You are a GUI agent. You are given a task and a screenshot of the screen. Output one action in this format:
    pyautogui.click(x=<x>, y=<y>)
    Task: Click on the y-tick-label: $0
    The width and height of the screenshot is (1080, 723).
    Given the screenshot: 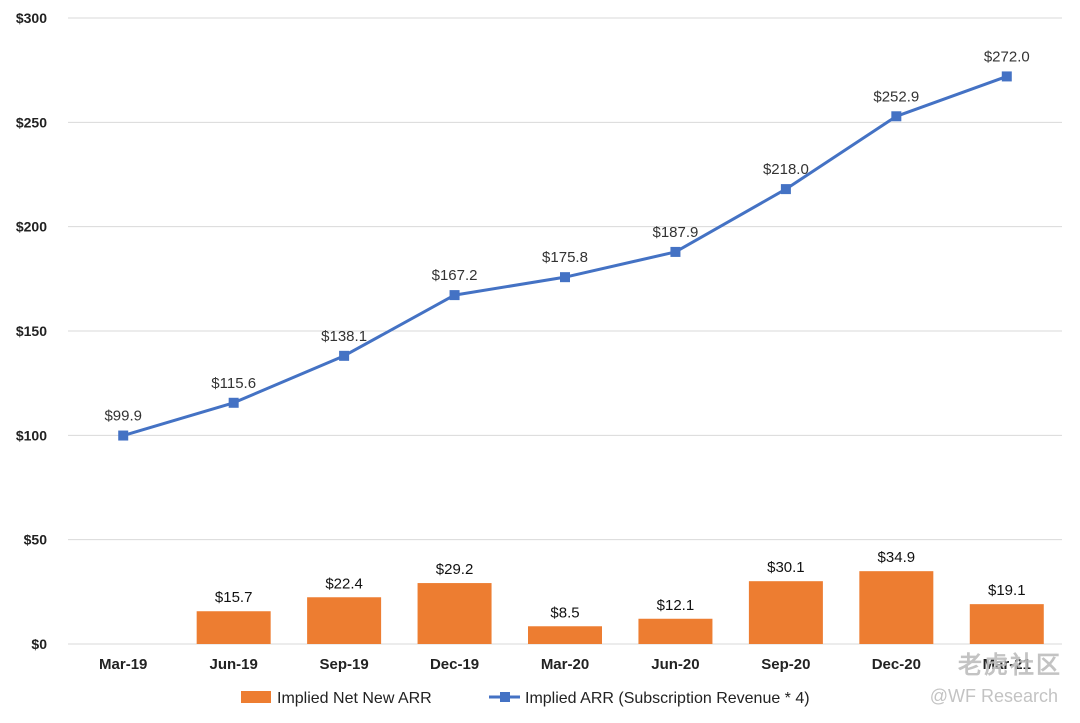 What is the action you would take?
    pyautogui.click(x=39, y=644)
    